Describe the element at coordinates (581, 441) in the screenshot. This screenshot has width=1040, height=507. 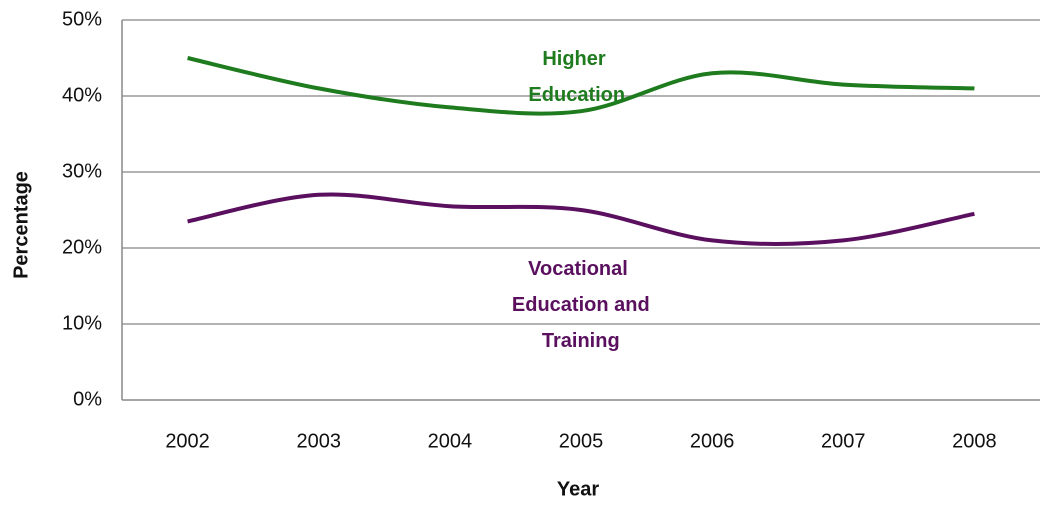
I see `x-tick-label: 2005` at that location.